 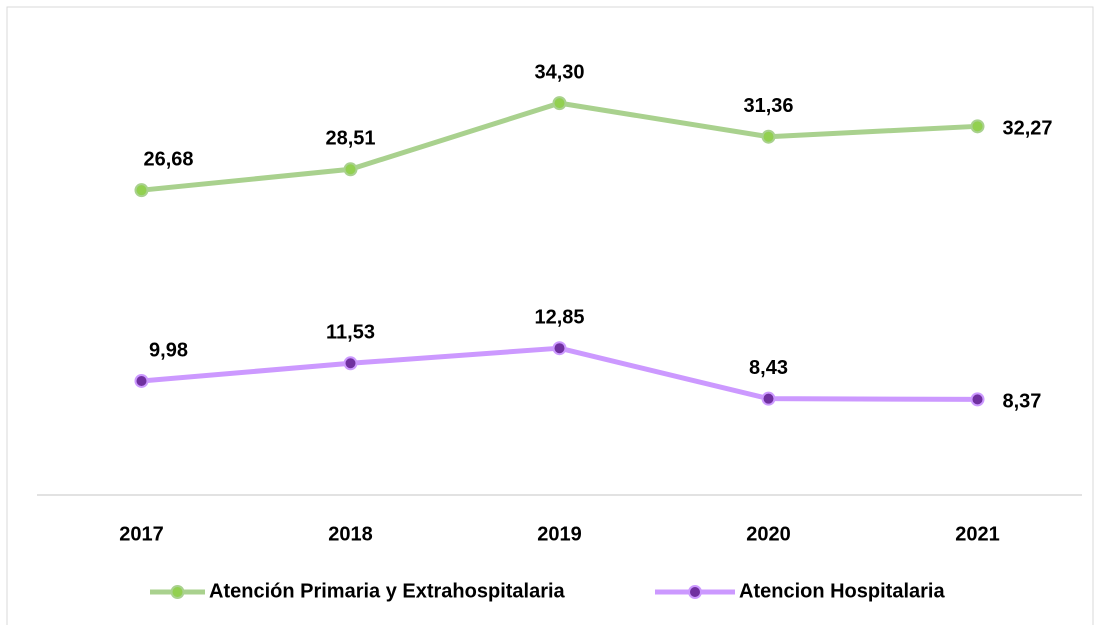 I want to click on data-label: 34,30, so click(x=559, y=72).